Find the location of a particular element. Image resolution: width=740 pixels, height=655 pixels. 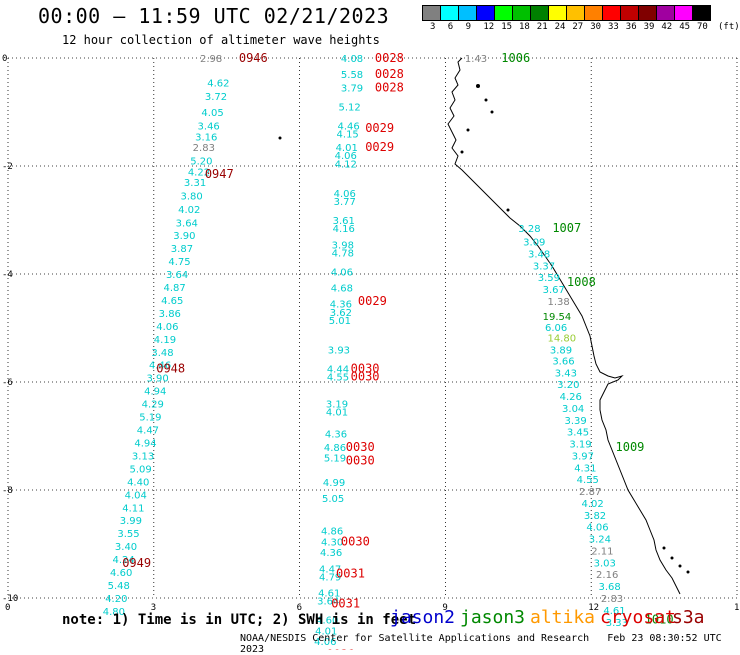

wave-height-value: 3.86 is located at coordinates (170, 314).